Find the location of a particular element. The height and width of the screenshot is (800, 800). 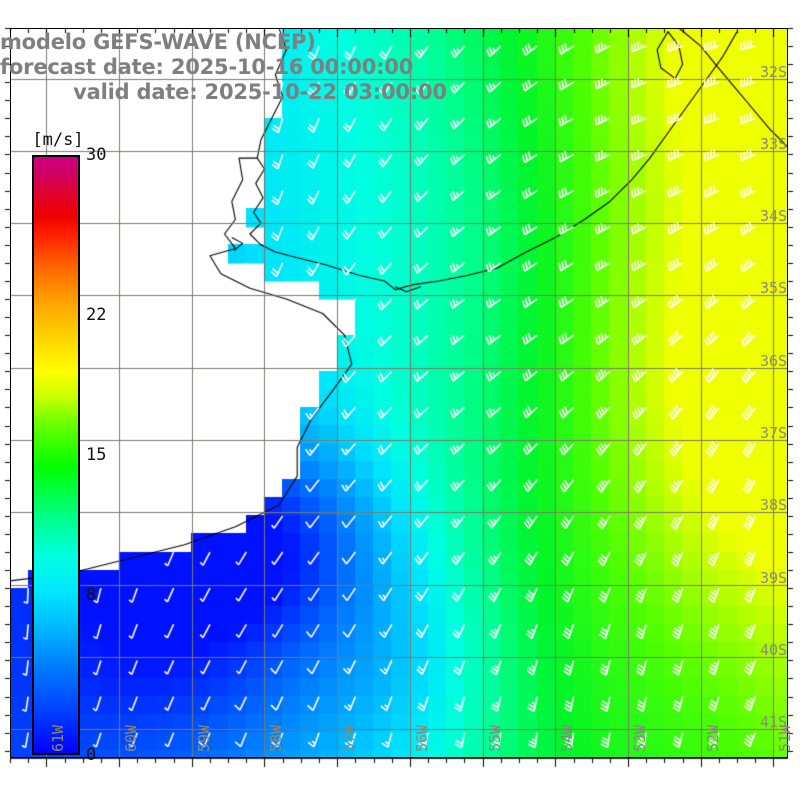

lon-label-56W: 56W is located at coordinates (421, 738).